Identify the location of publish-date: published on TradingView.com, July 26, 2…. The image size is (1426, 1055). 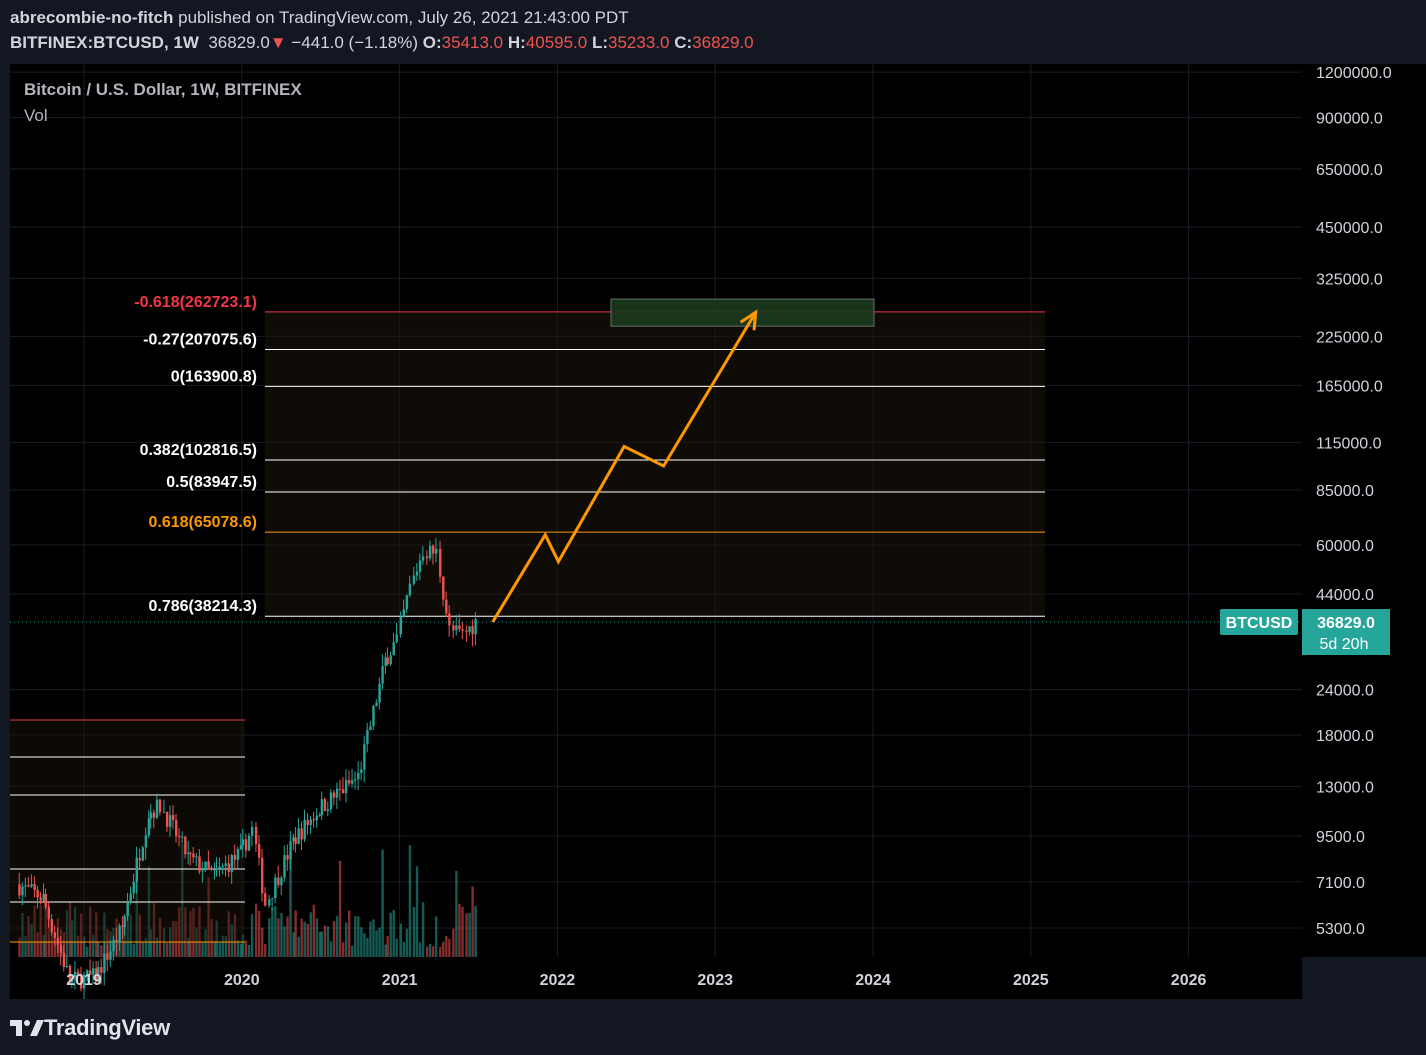
(403, 17).